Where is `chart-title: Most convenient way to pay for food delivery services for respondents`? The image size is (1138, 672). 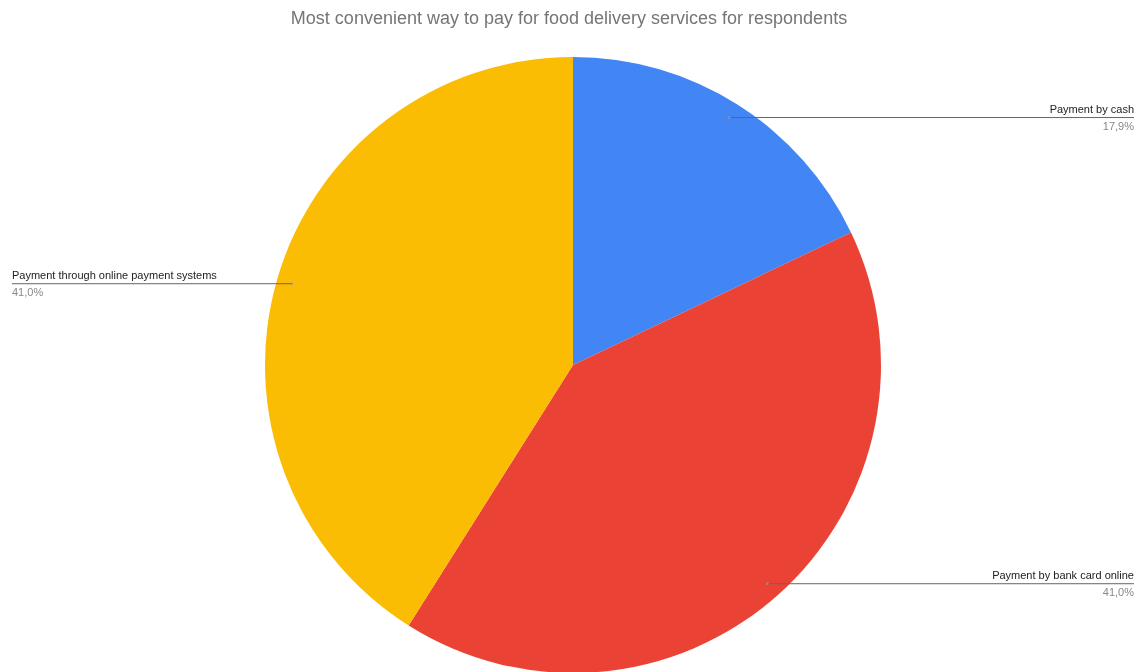 chart-title: Most convenient way to pay for food delivery services for respondents is located at coordinates (569, 18).